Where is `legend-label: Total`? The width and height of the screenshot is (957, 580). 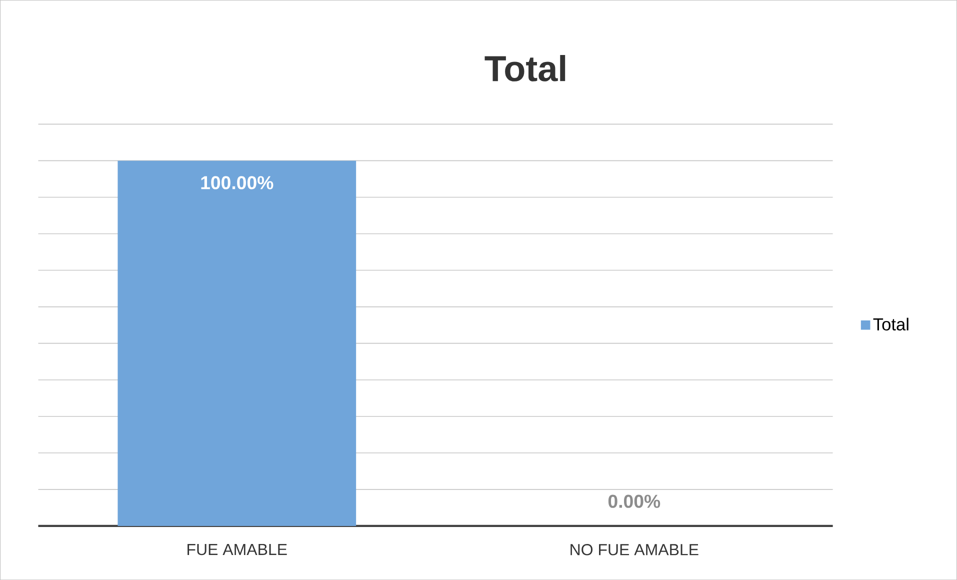
legend-label: Total is located at coordinates (890, 324).